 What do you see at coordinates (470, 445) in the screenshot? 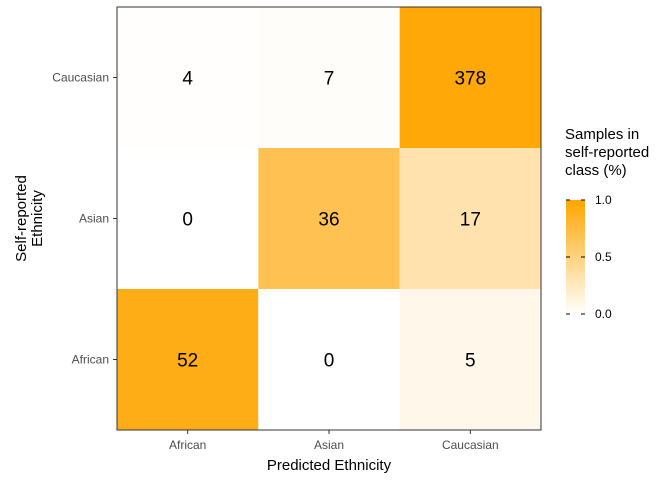
I see `x-tick-label: Caucasian` at bounding box center [470, 445].